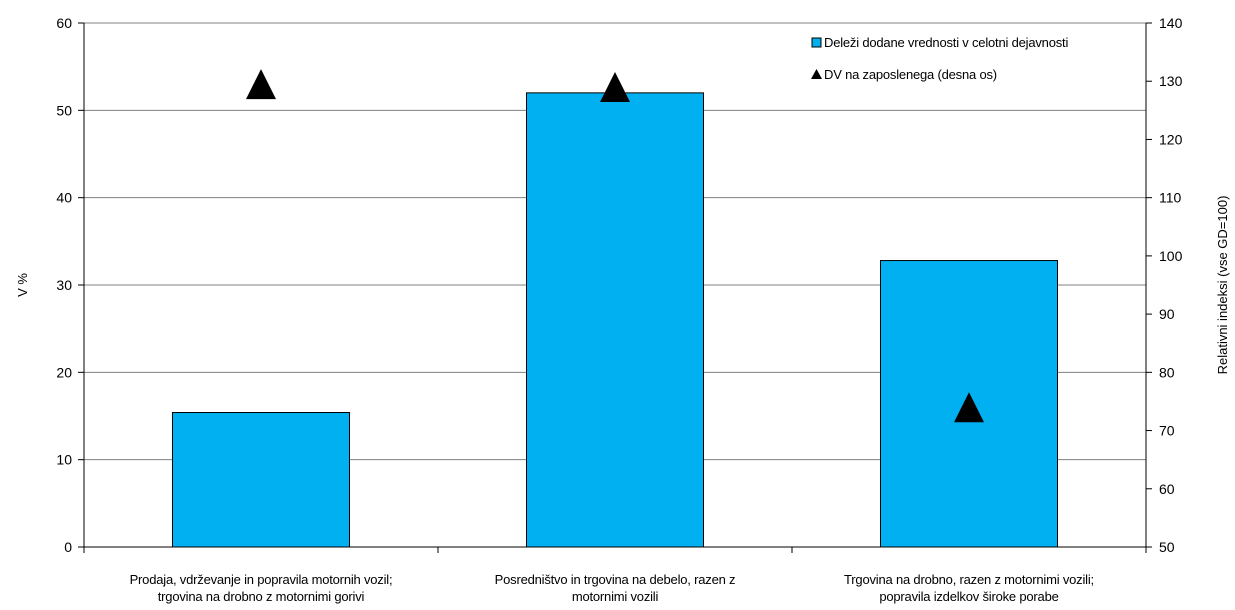 This screenshot has height=610, width=1235. Describe the element at coordinates (64, 23) in the screenshot. I see `left-tick-label: 60` at that location.